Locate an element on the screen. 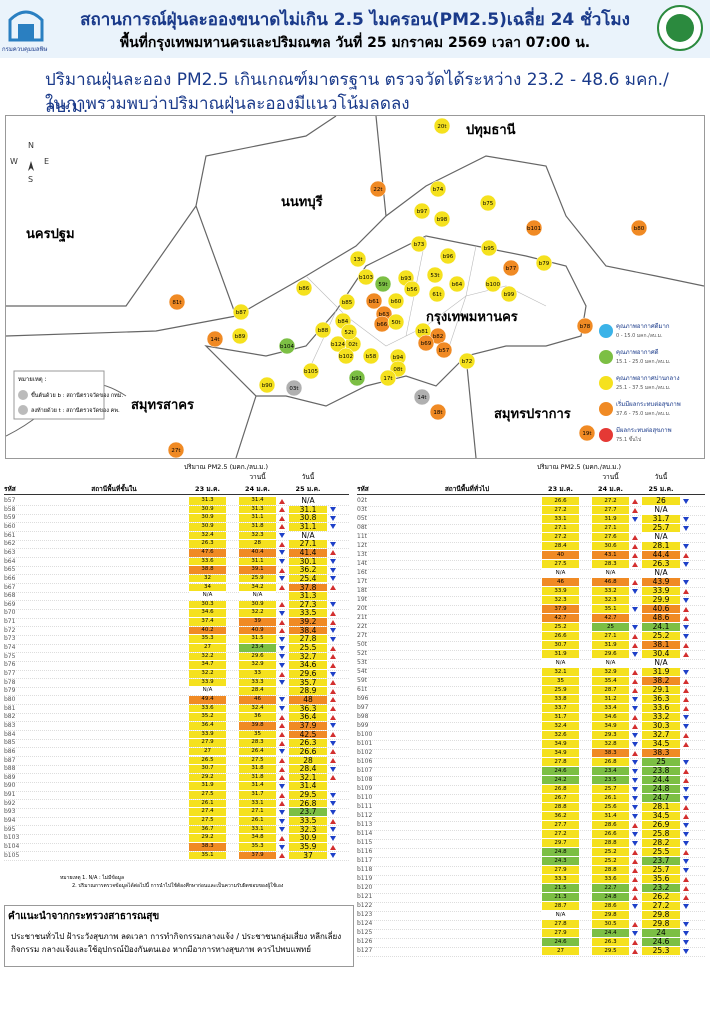 The width and height of the screenshot is (710, 1024). station-code: b101 is located at coordinates (365, 743).